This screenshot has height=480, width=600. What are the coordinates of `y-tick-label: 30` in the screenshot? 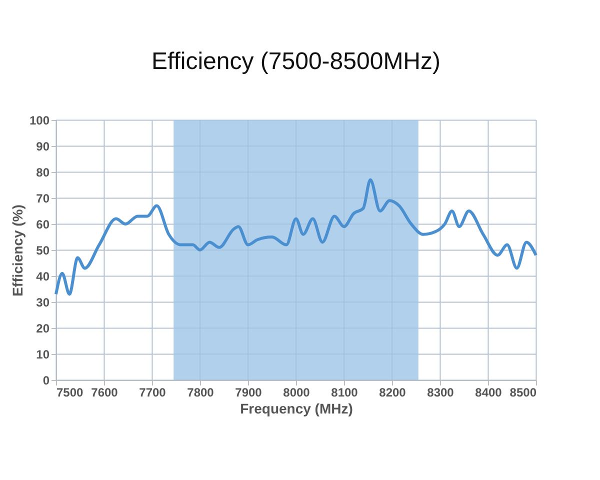 It's located at (43, 303).